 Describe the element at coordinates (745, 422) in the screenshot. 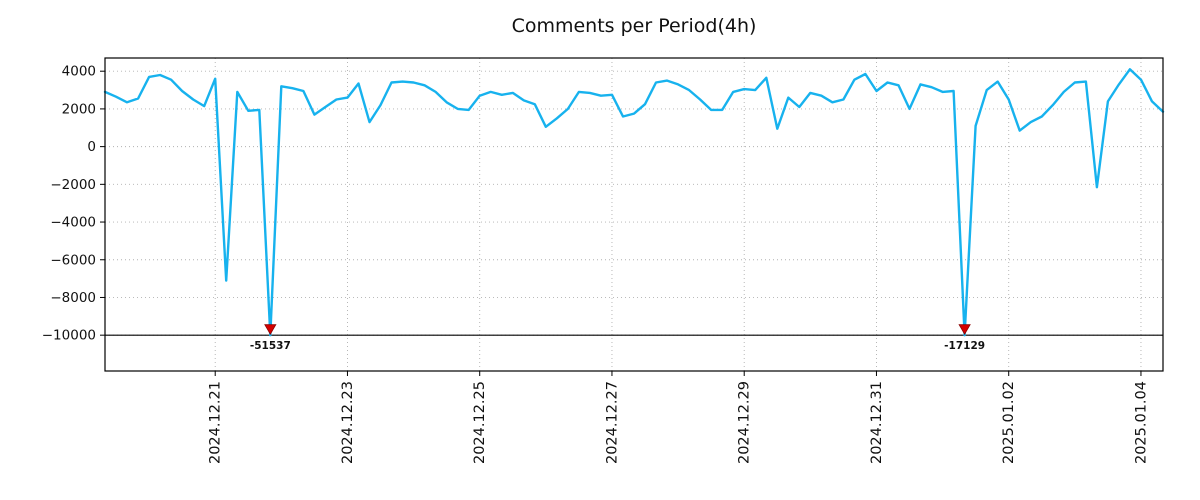

I see `x-tick-label: 2024.12.29` at that location.